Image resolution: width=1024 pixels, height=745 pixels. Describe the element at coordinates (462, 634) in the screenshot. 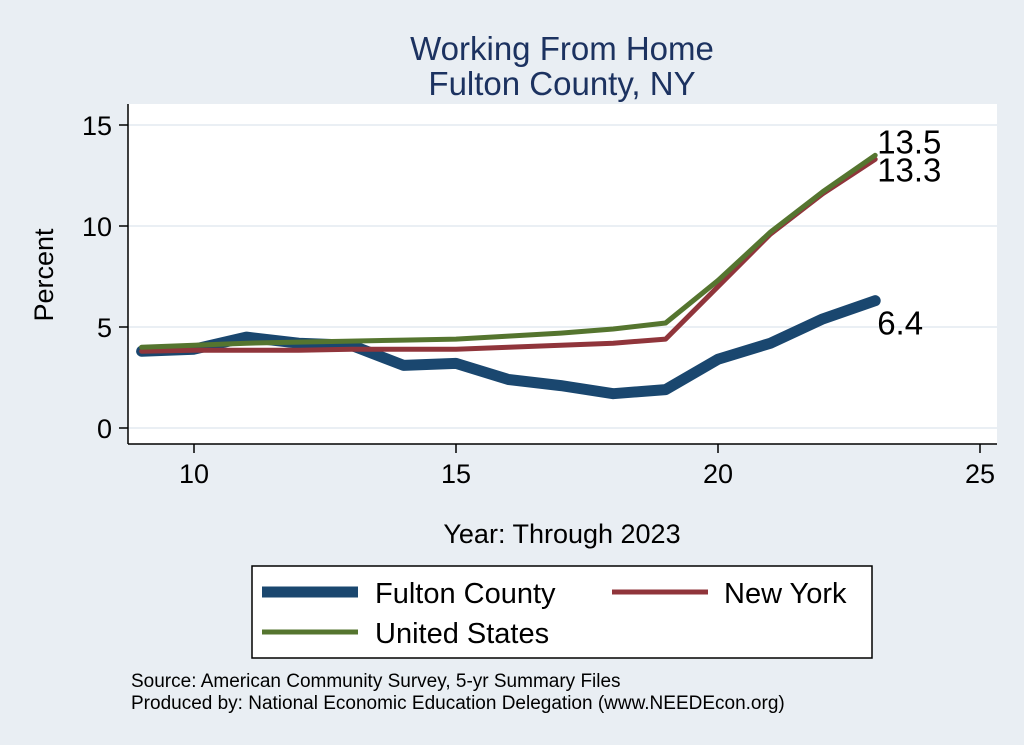

I see `legend-label-united-states: United States` at that location.